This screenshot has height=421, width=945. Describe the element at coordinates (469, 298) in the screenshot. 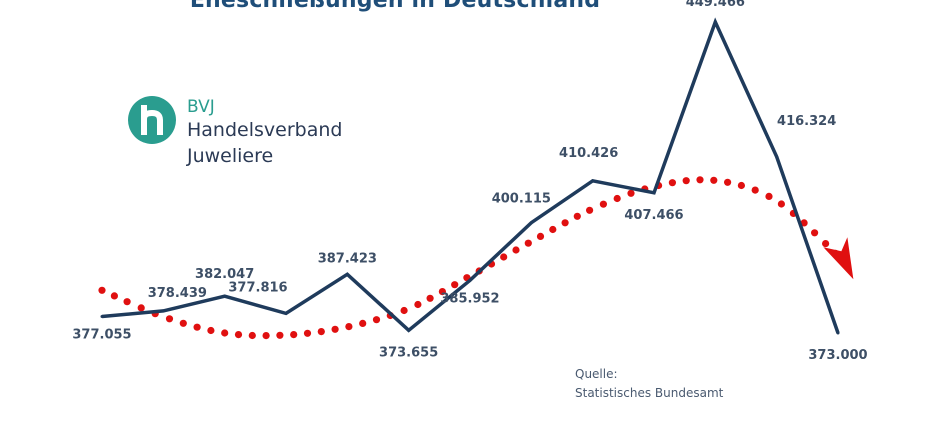

I see `data-label: 385.952` at that location.